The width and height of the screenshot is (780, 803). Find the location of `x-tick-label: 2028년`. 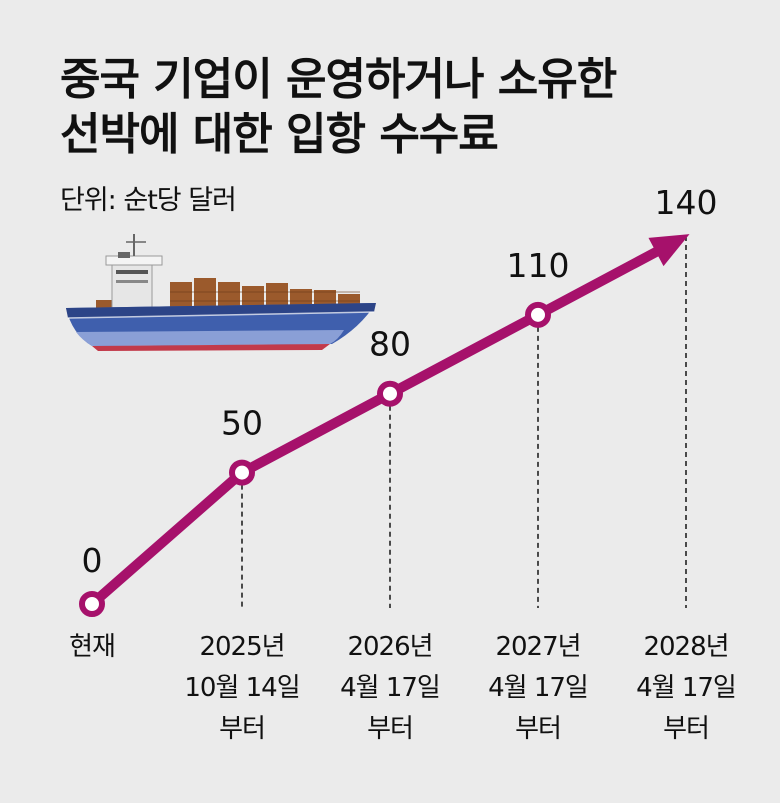

x-tick-label: 2028년 is located at coordinates (685, 647).